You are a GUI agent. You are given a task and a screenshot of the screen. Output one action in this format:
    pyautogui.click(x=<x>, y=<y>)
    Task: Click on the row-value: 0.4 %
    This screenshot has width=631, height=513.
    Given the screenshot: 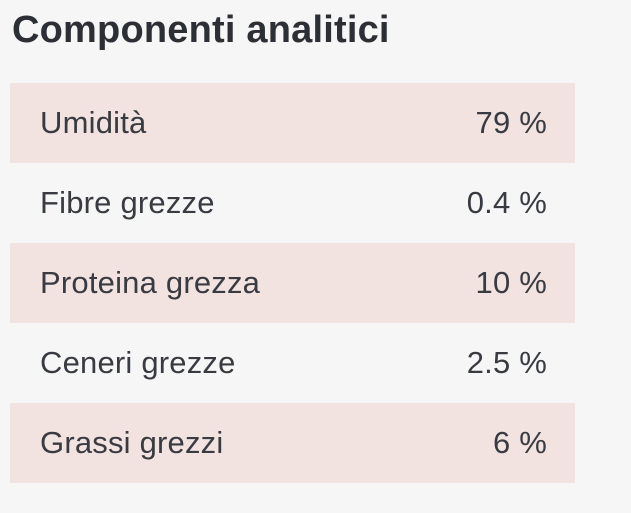 What is the action you would take?
    pyautogui.click(x=506, y=202)
    